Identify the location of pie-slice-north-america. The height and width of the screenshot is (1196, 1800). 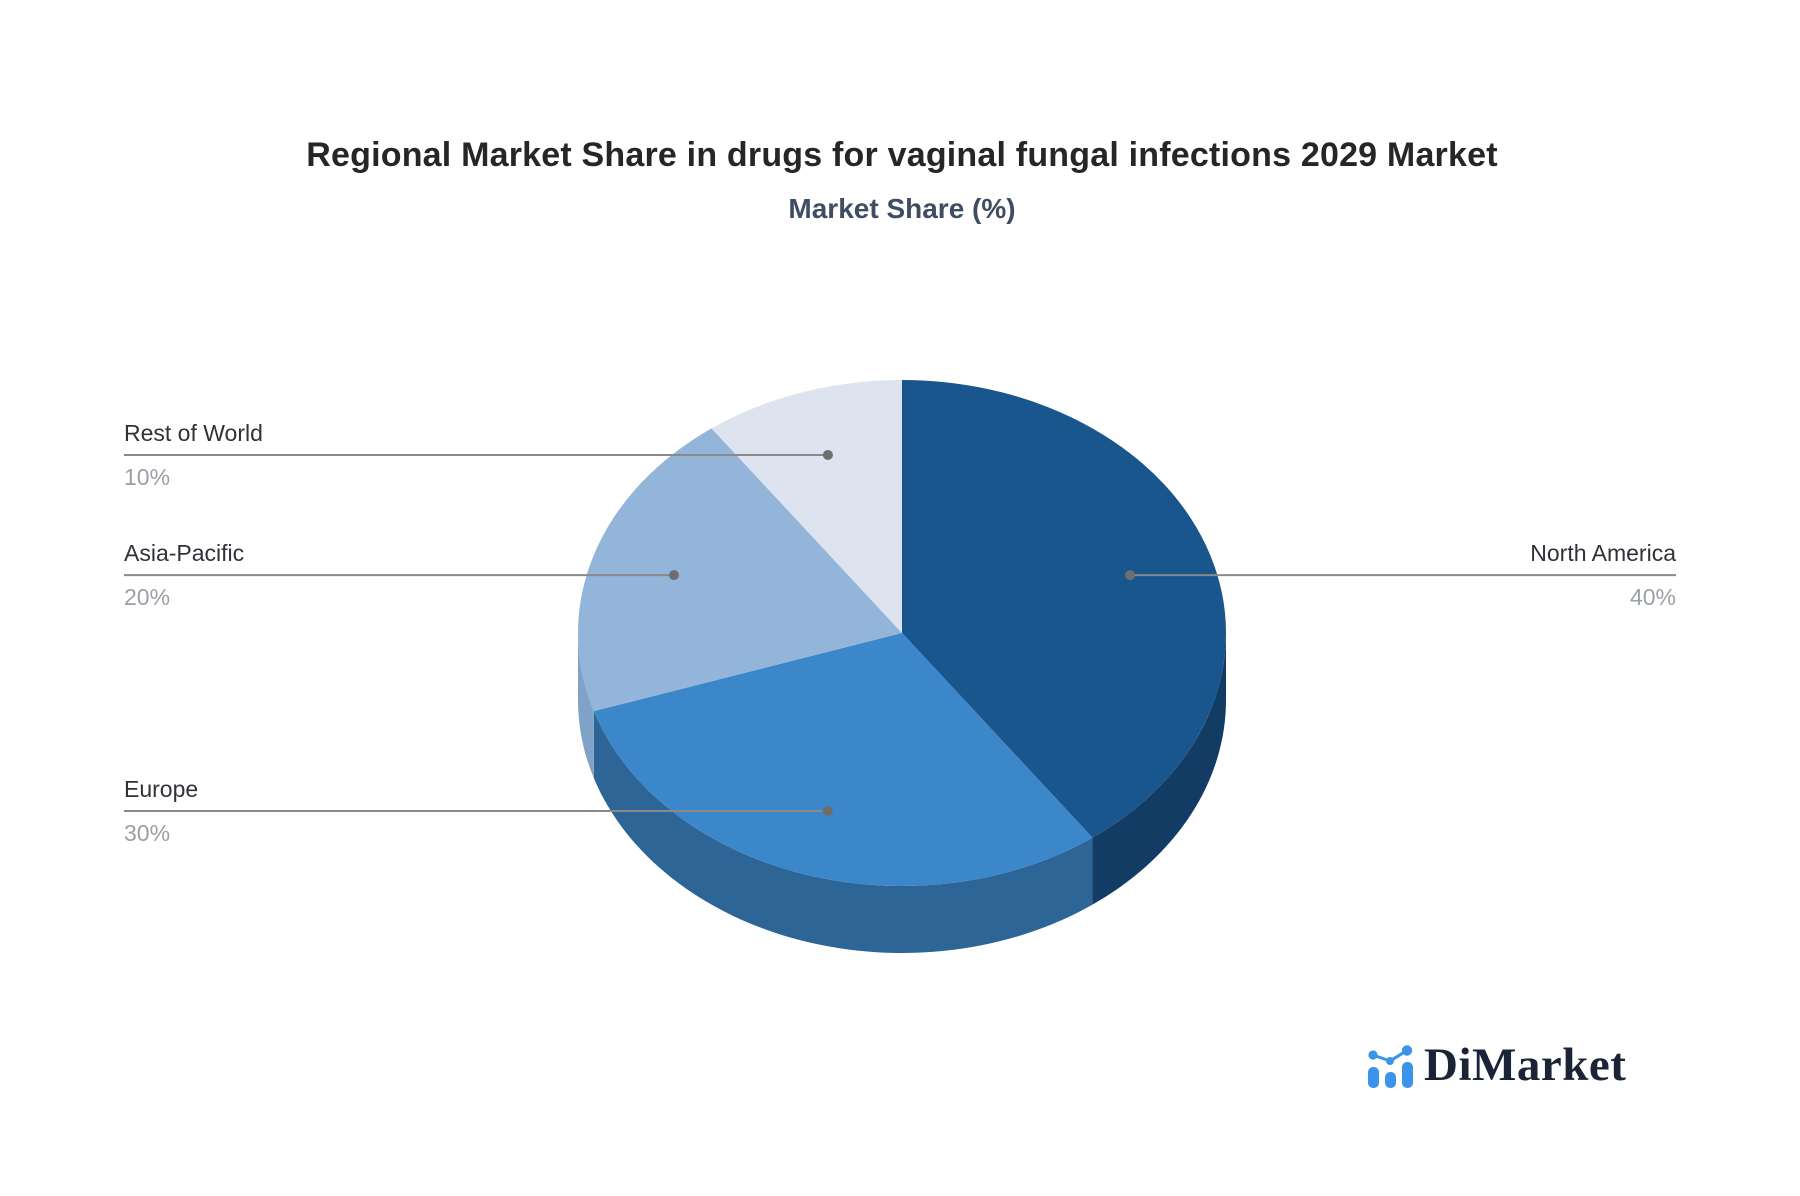
(1064, 609).